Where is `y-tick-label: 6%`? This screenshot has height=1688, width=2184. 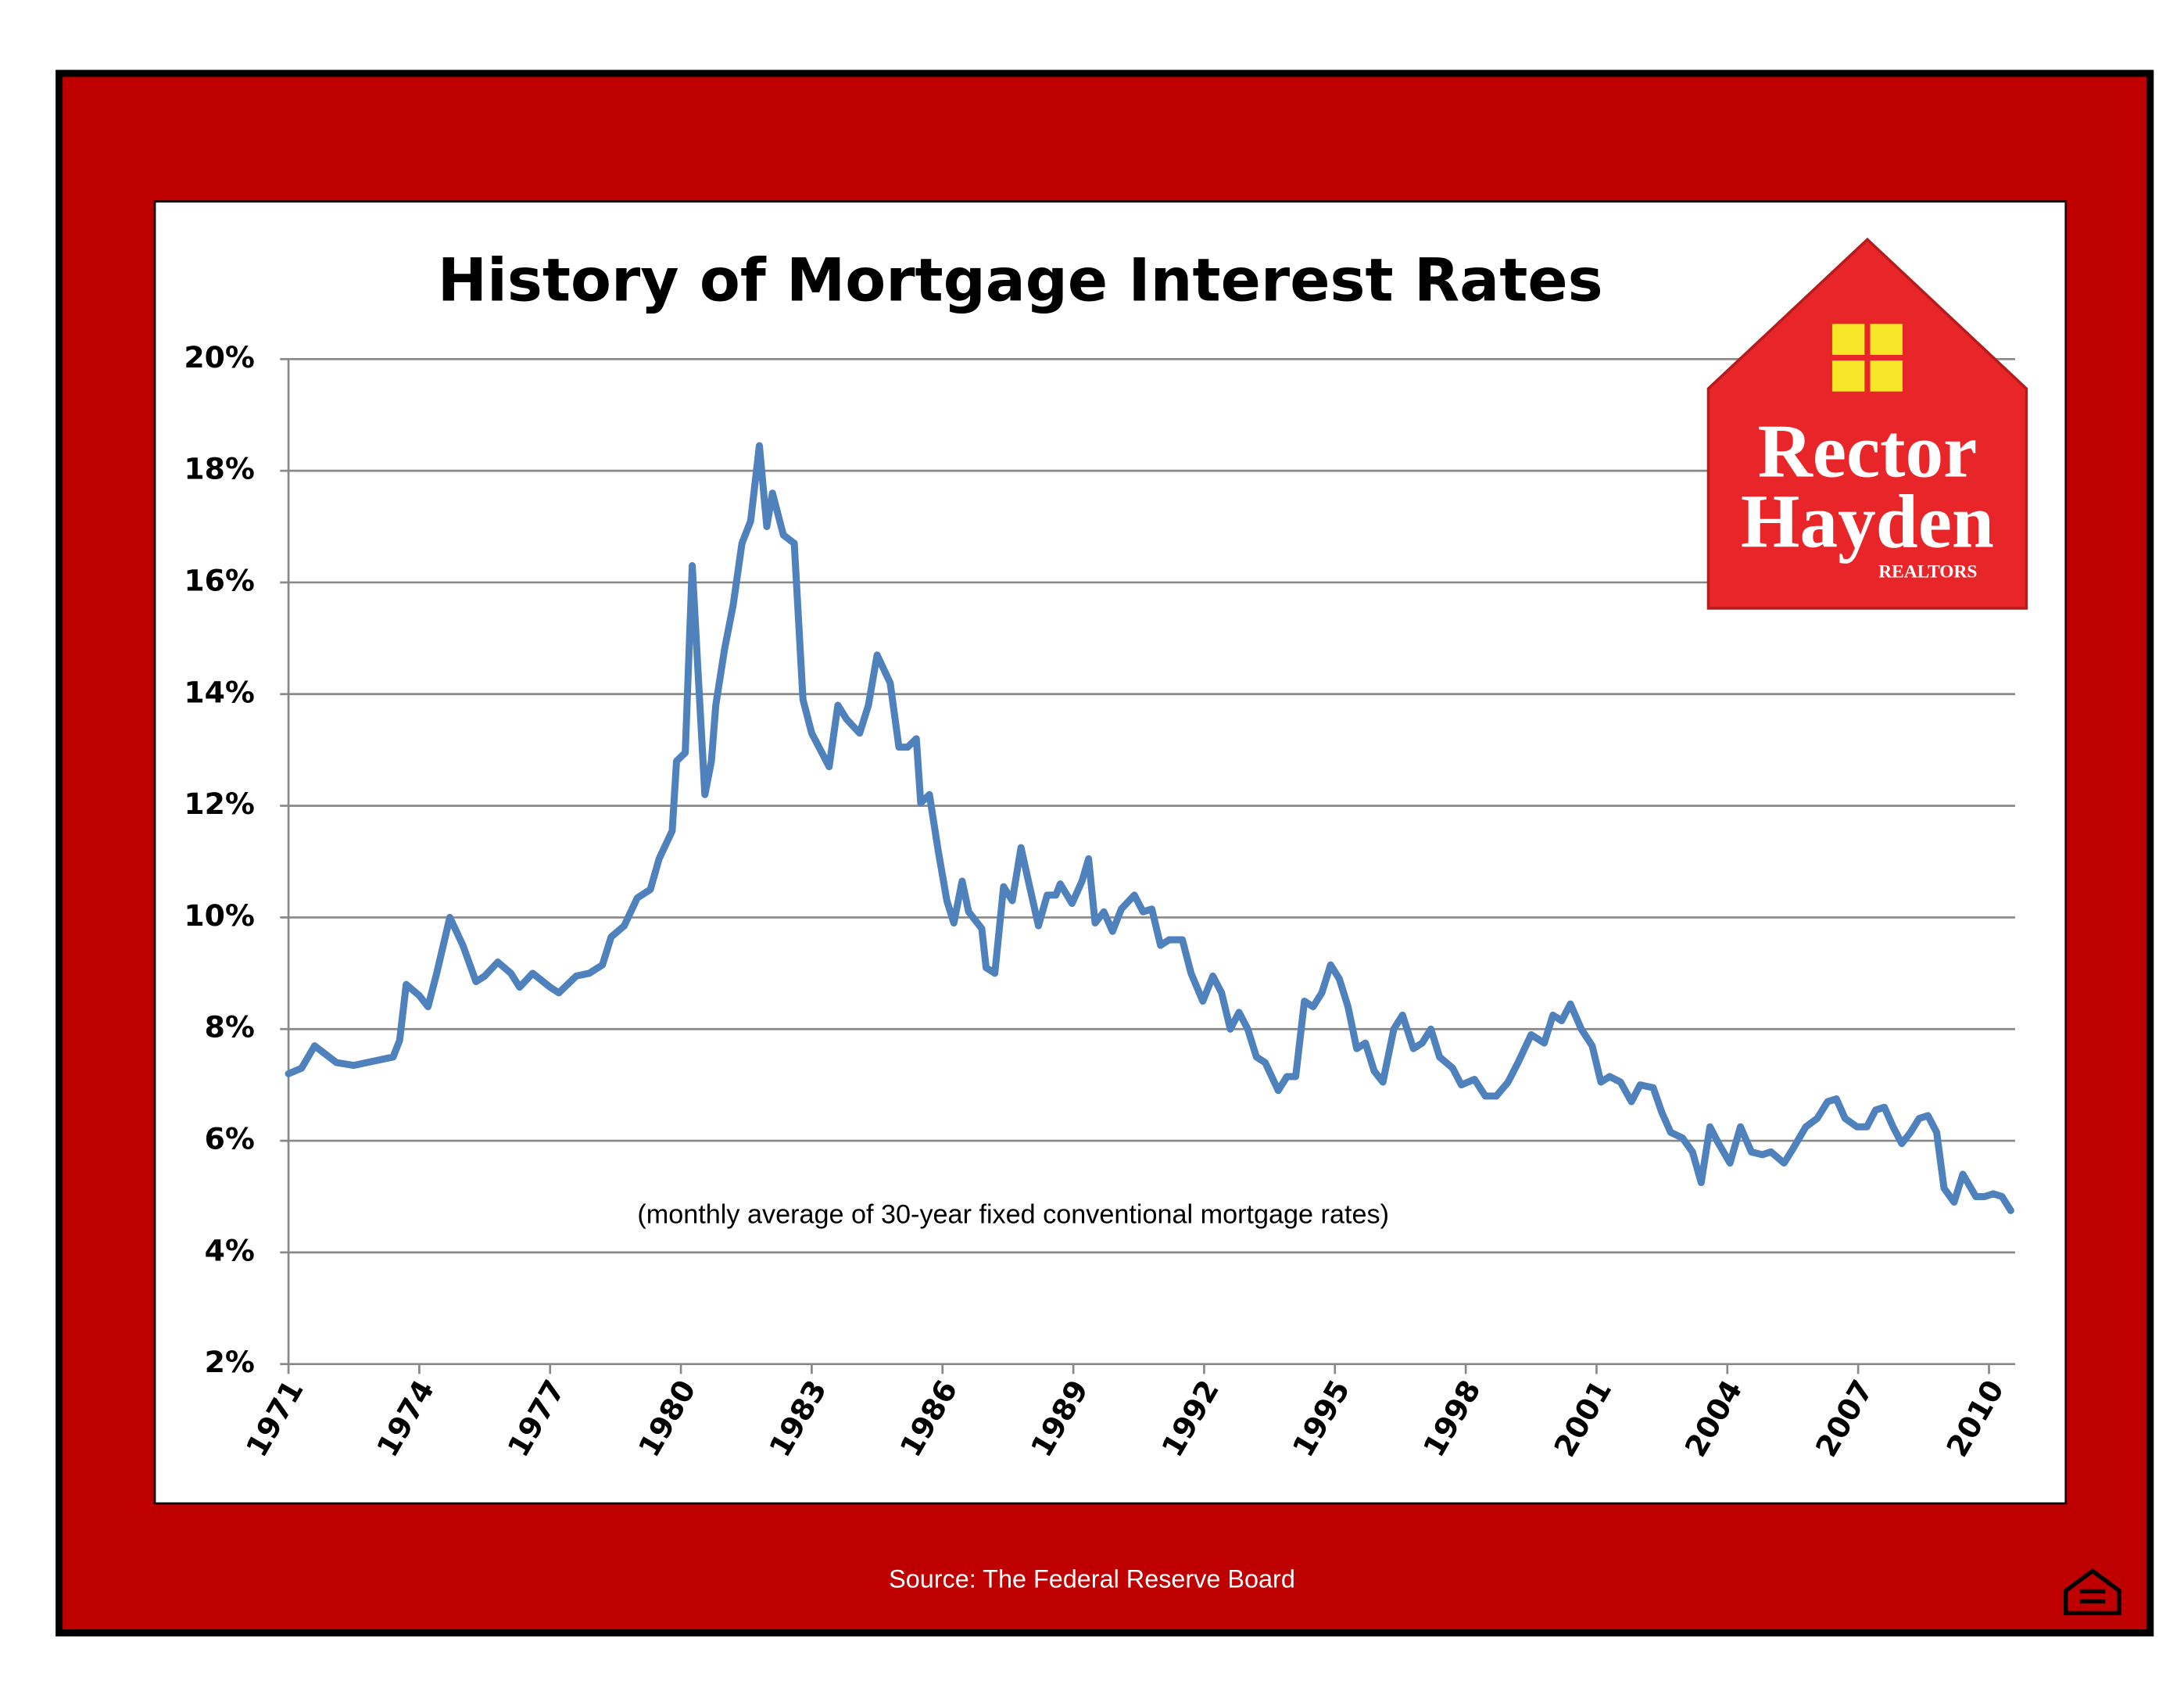
y-tick-label: 6% is located at coordinates (230, 1139).